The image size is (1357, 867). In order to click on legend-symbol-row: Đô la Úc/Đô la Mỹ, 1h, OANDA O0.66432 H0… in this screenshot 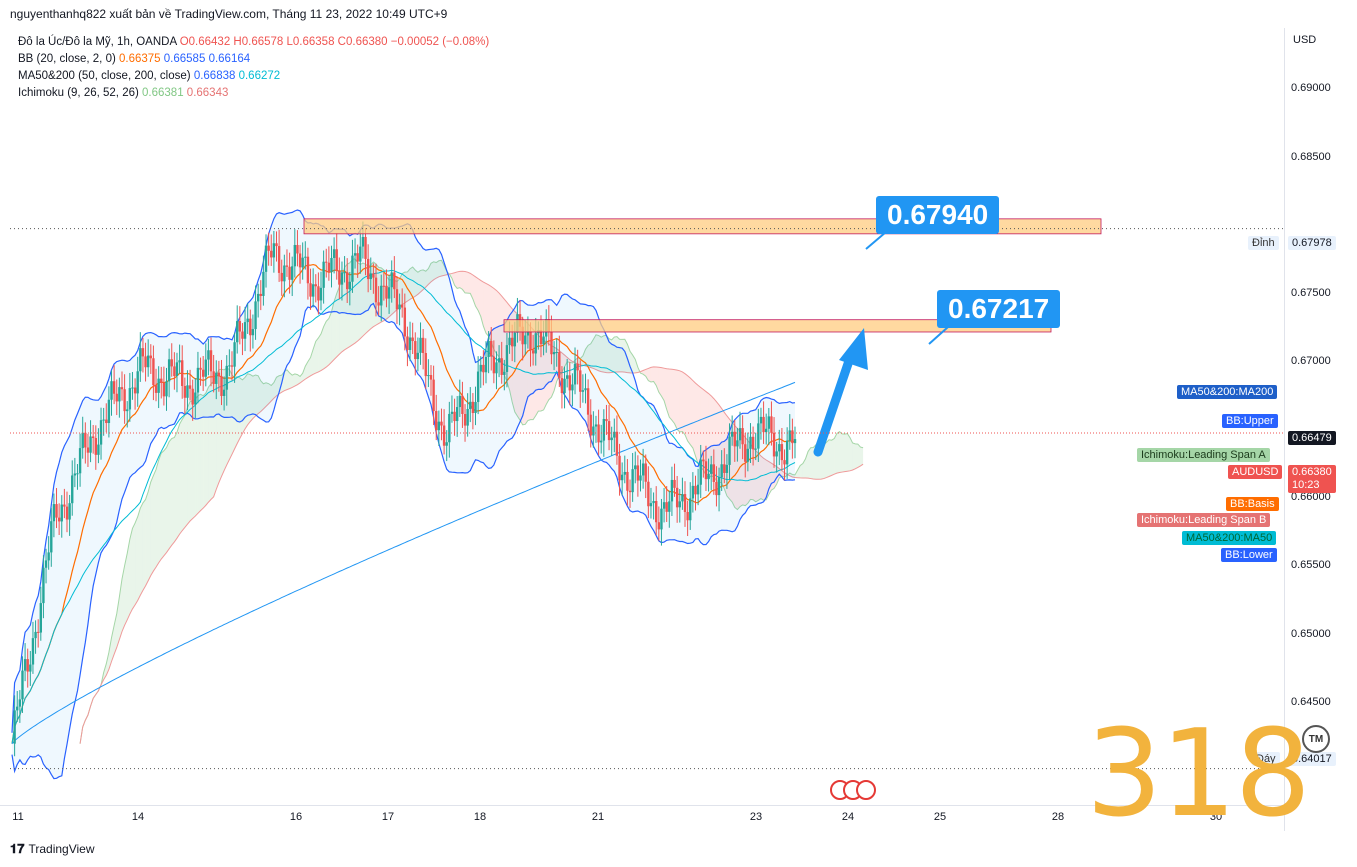, I will do `click(253, 42)`.